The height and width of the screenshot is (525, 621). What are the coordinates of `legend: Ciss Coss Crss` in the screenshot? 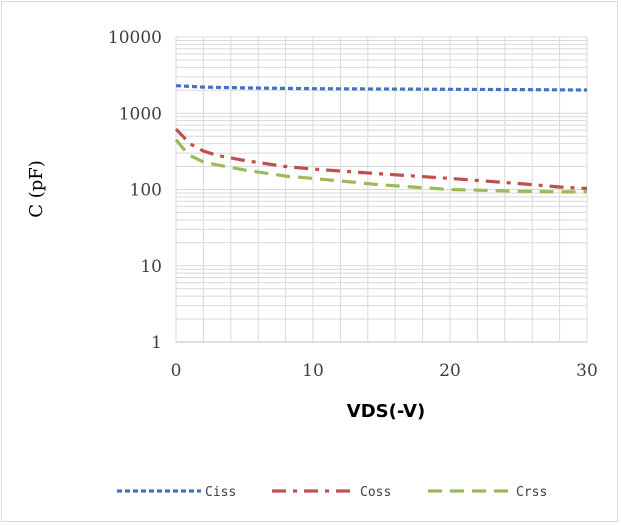 It's located at (332, 492).